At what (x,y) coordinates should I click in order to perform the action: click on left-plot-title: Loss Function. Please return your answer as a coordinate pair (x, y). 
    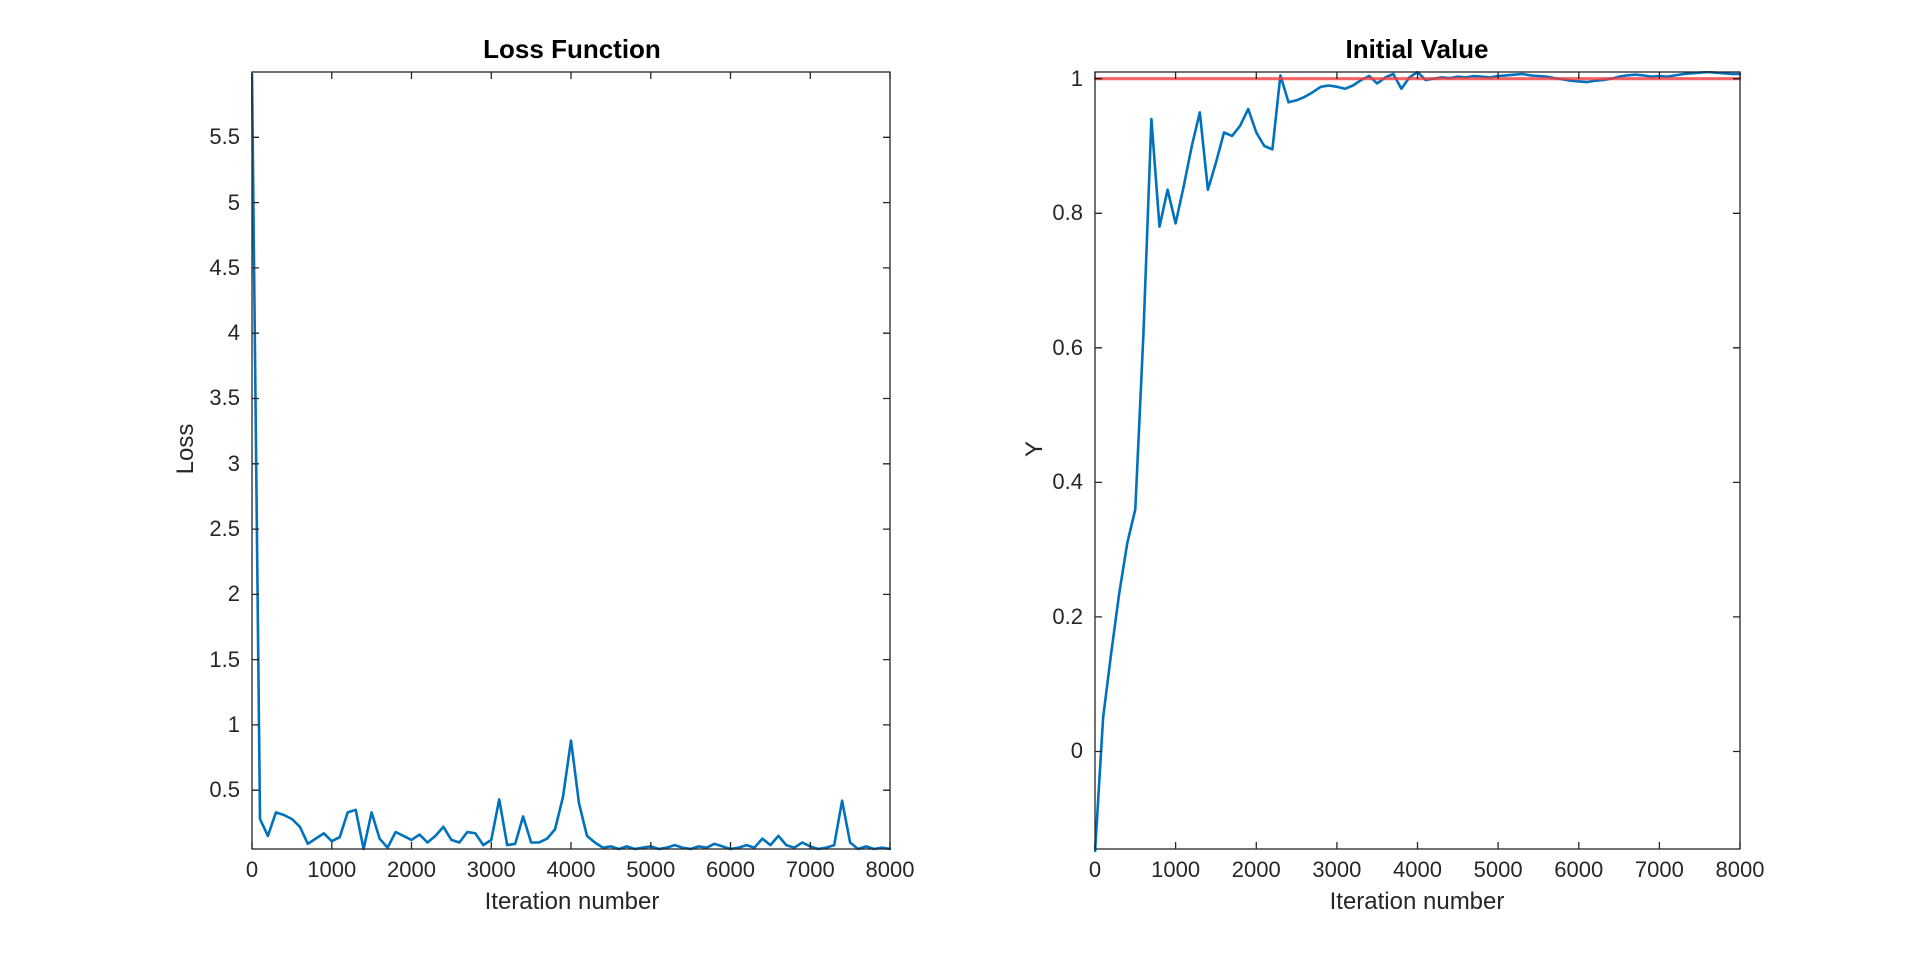
    Looking at the image, I should click on (572, 49).